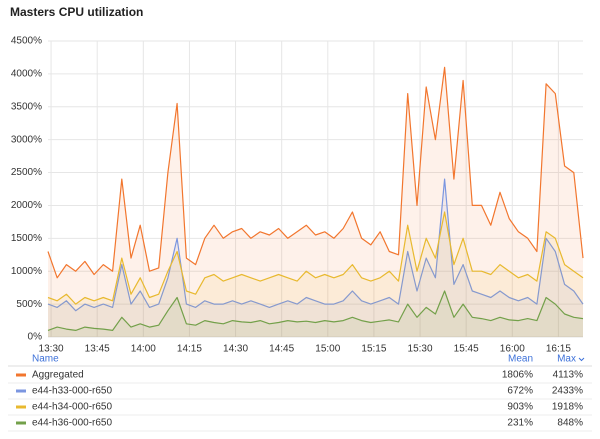 Image resolution: width=600 pixels, height=439 pixels. I want to click on y-tick-label: 2000%, so click(26, 205).